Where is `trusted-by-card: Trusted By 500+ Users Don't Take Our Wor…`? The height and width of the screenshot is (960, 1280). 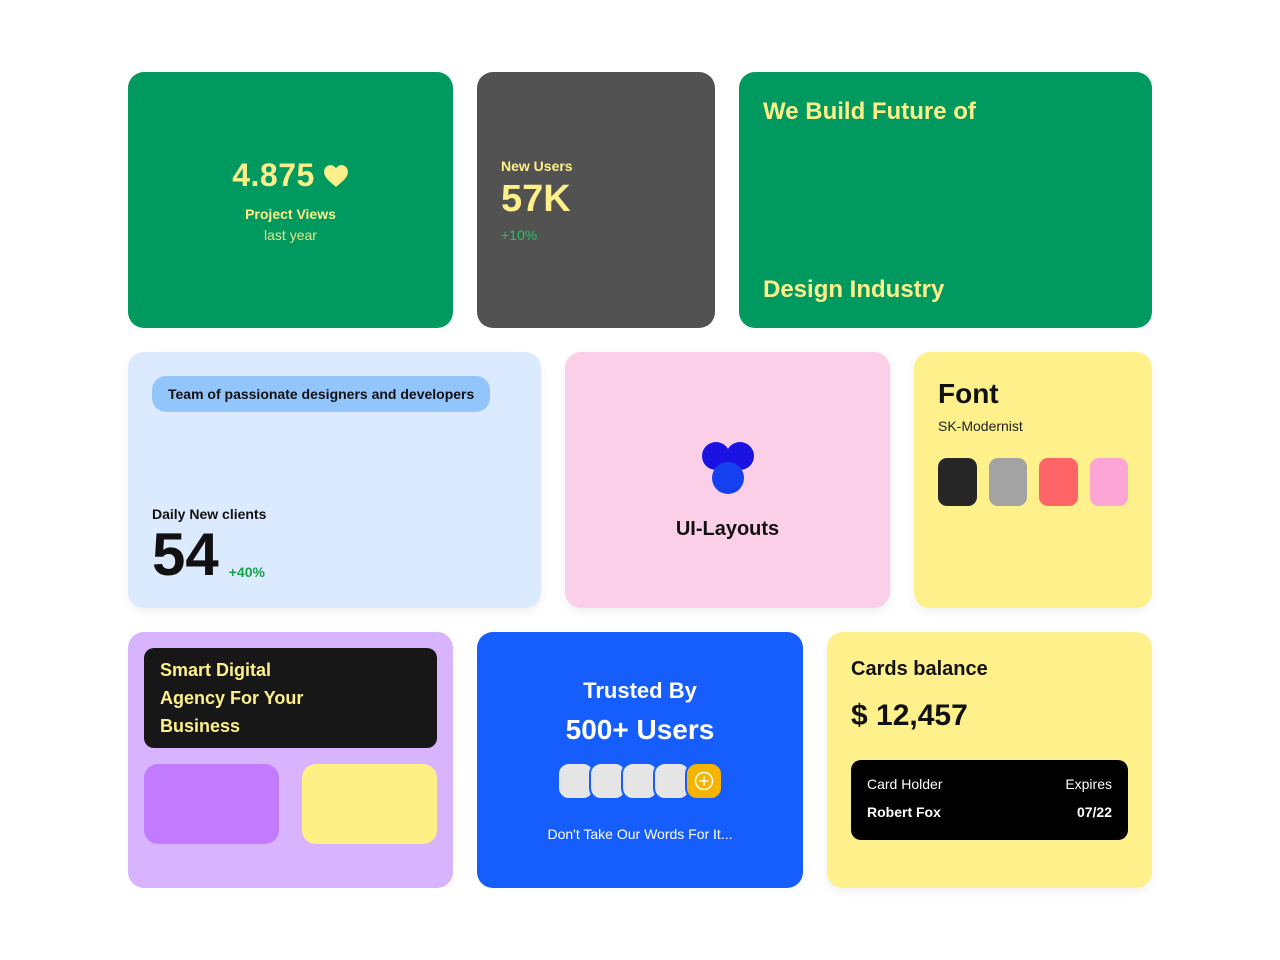 trusted-by-card: Trusted By 500+ Users Don't Take Our Wor… is located at coordinates (640, 760).